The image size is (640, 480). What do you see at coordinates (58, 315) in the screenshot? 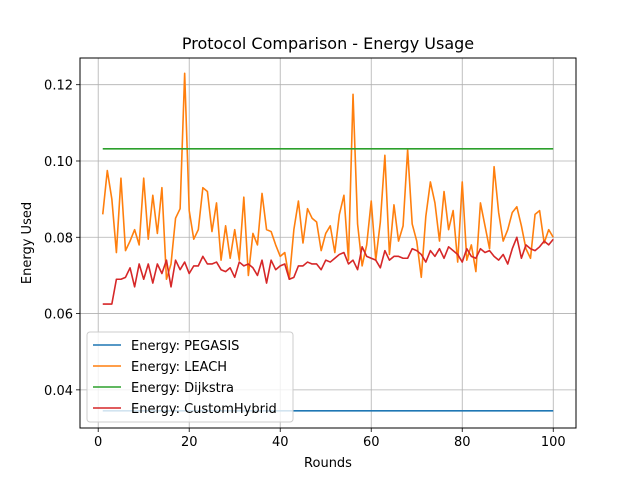
I see `y-tick-label: 0.06` at bounding box center [58, 315].